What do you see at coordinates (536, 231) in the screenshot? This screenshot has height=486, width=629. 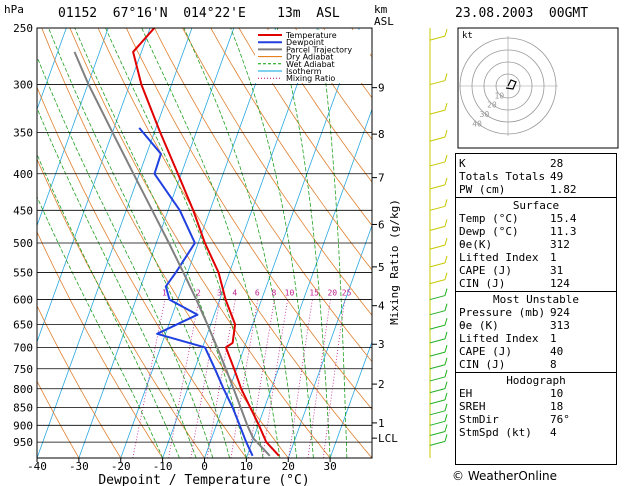 I see `stat-row: Dewp (°C) 11.3` at bounding box center [536, 231].